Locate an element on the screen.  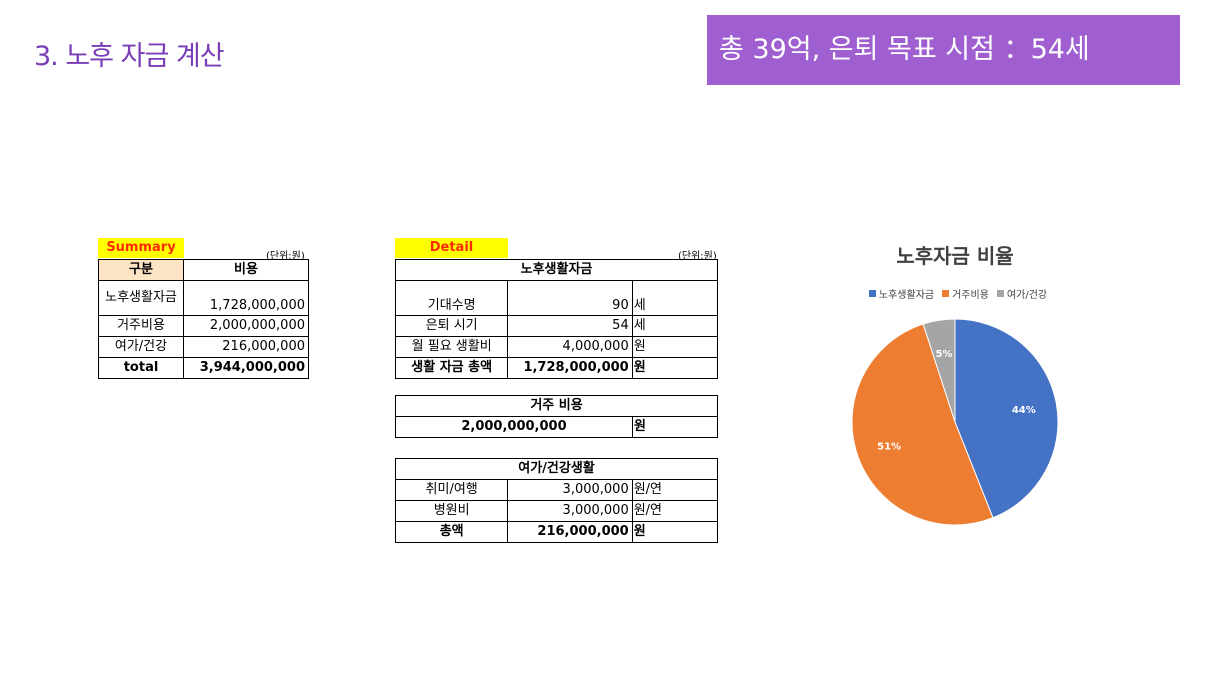
total-value: 3,944,000,000 is located at coordinates (246, 368).